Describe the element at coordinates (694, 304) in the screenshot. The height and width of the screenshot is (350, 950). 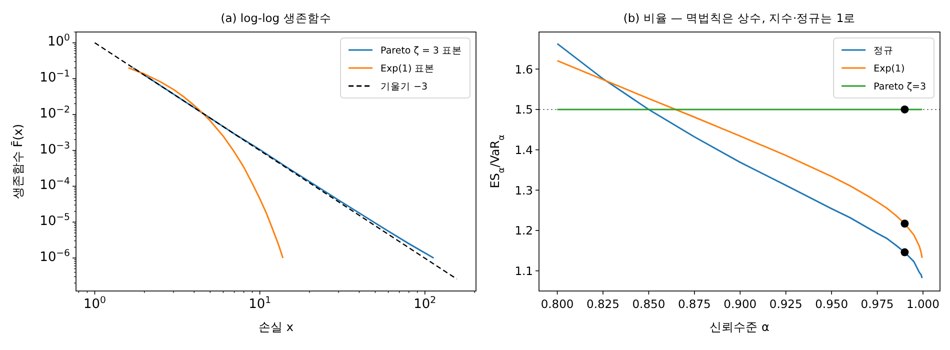
I see `x-tick-label: 0.875` at that location.